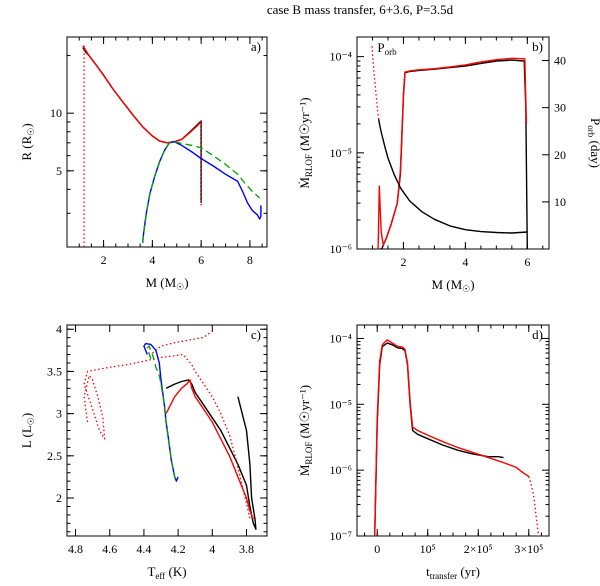 This screenshot has width=600, height=586. Describe the element at coordinates (377, 549) in the screenshot. I see `x-tick-label: 0` at that location.